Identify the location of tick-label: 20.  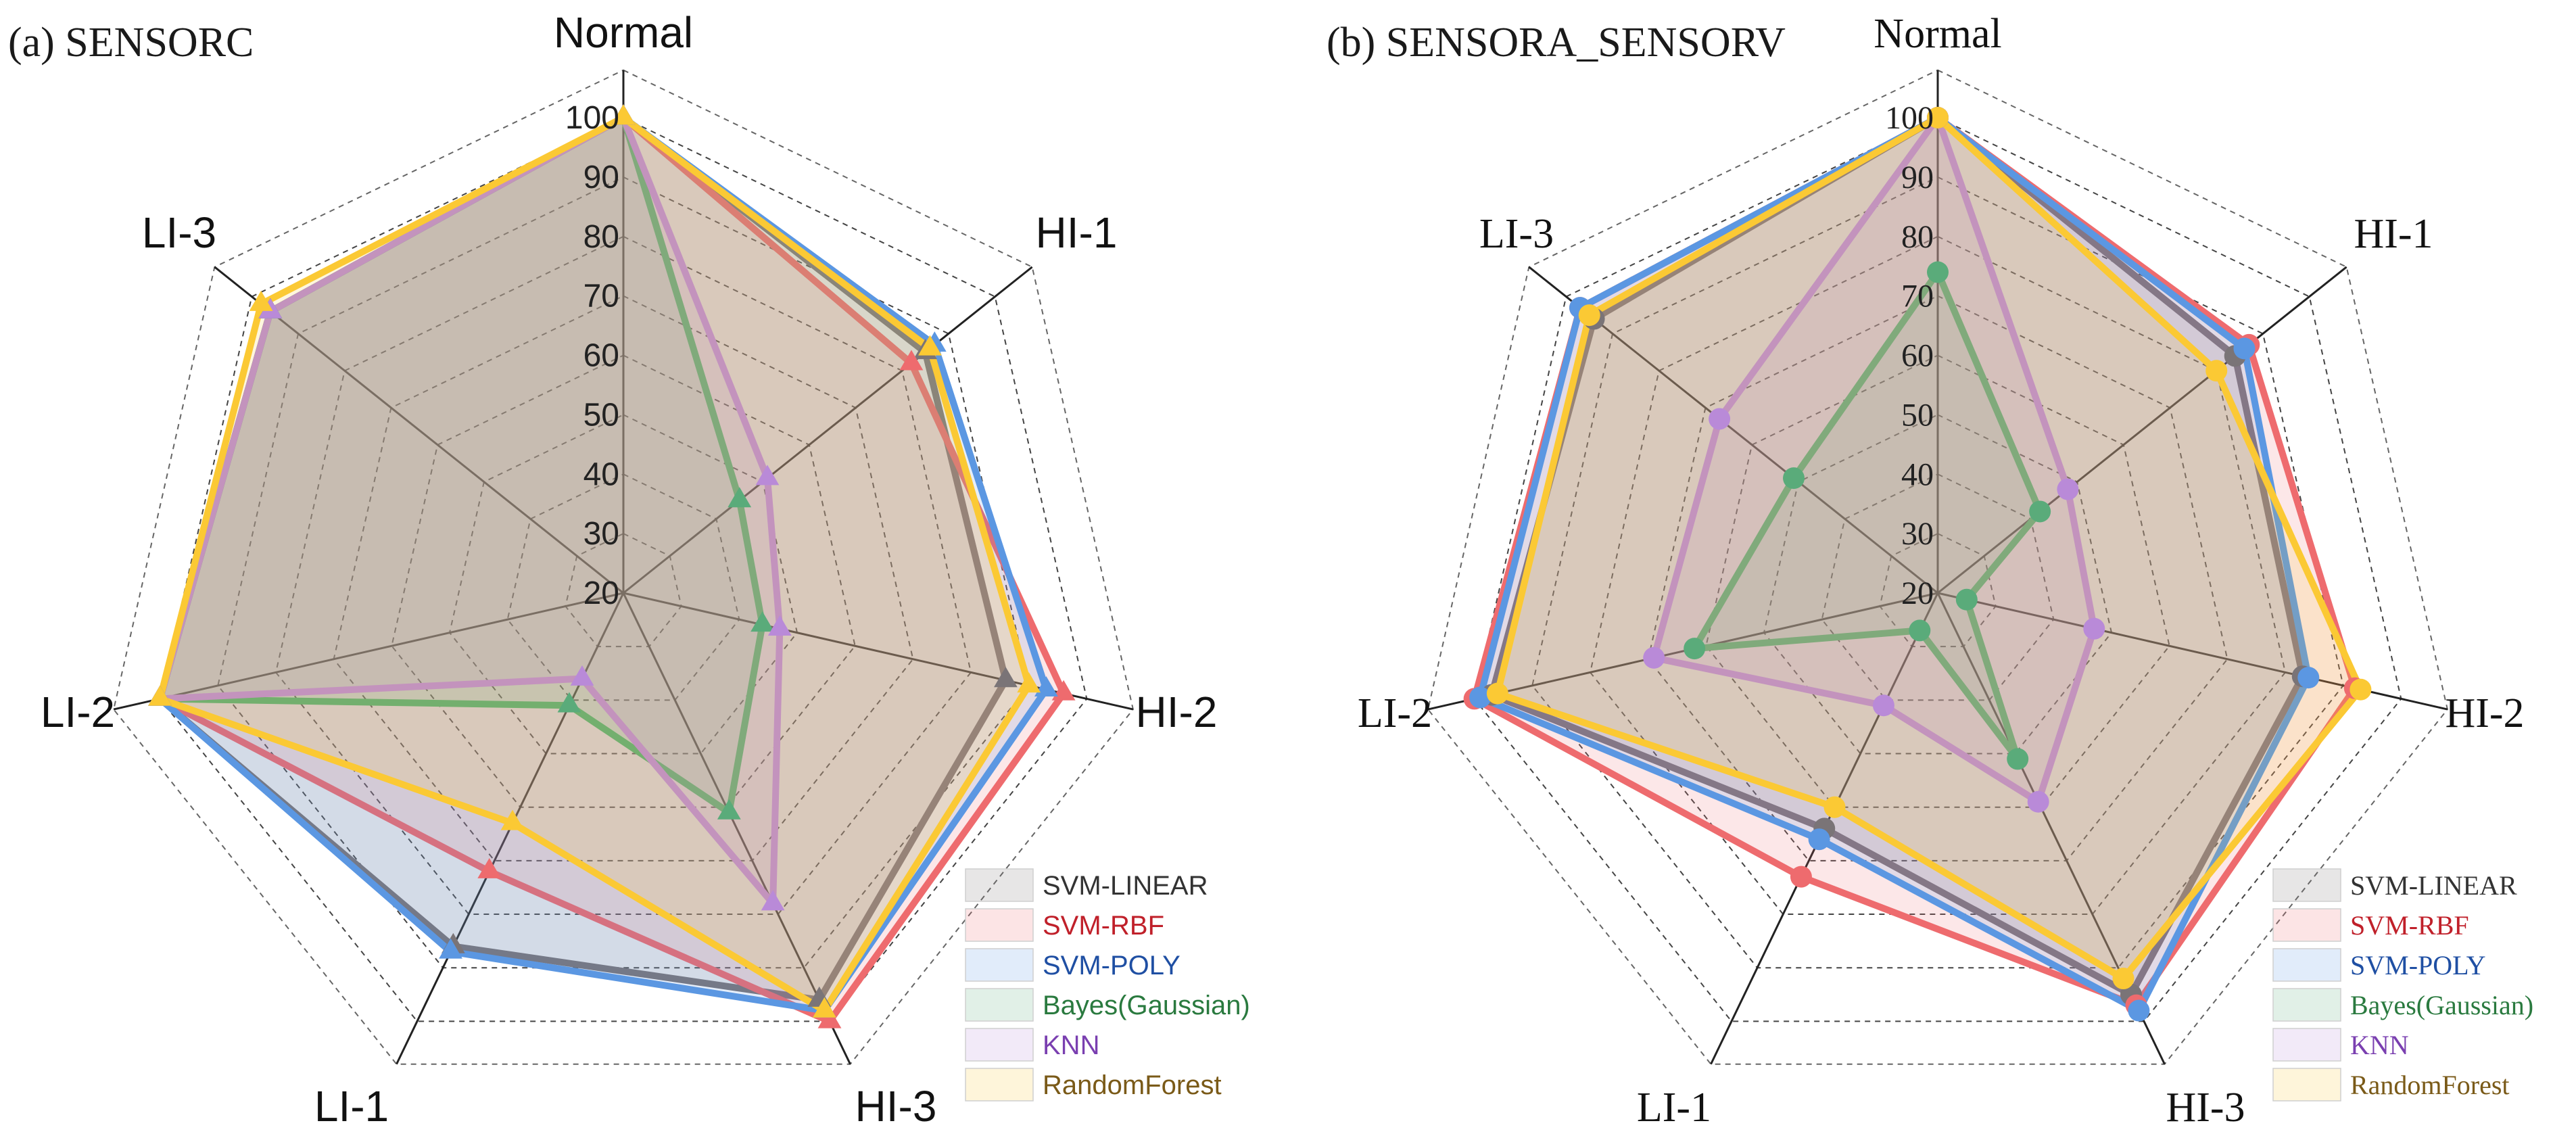
(601, 593).